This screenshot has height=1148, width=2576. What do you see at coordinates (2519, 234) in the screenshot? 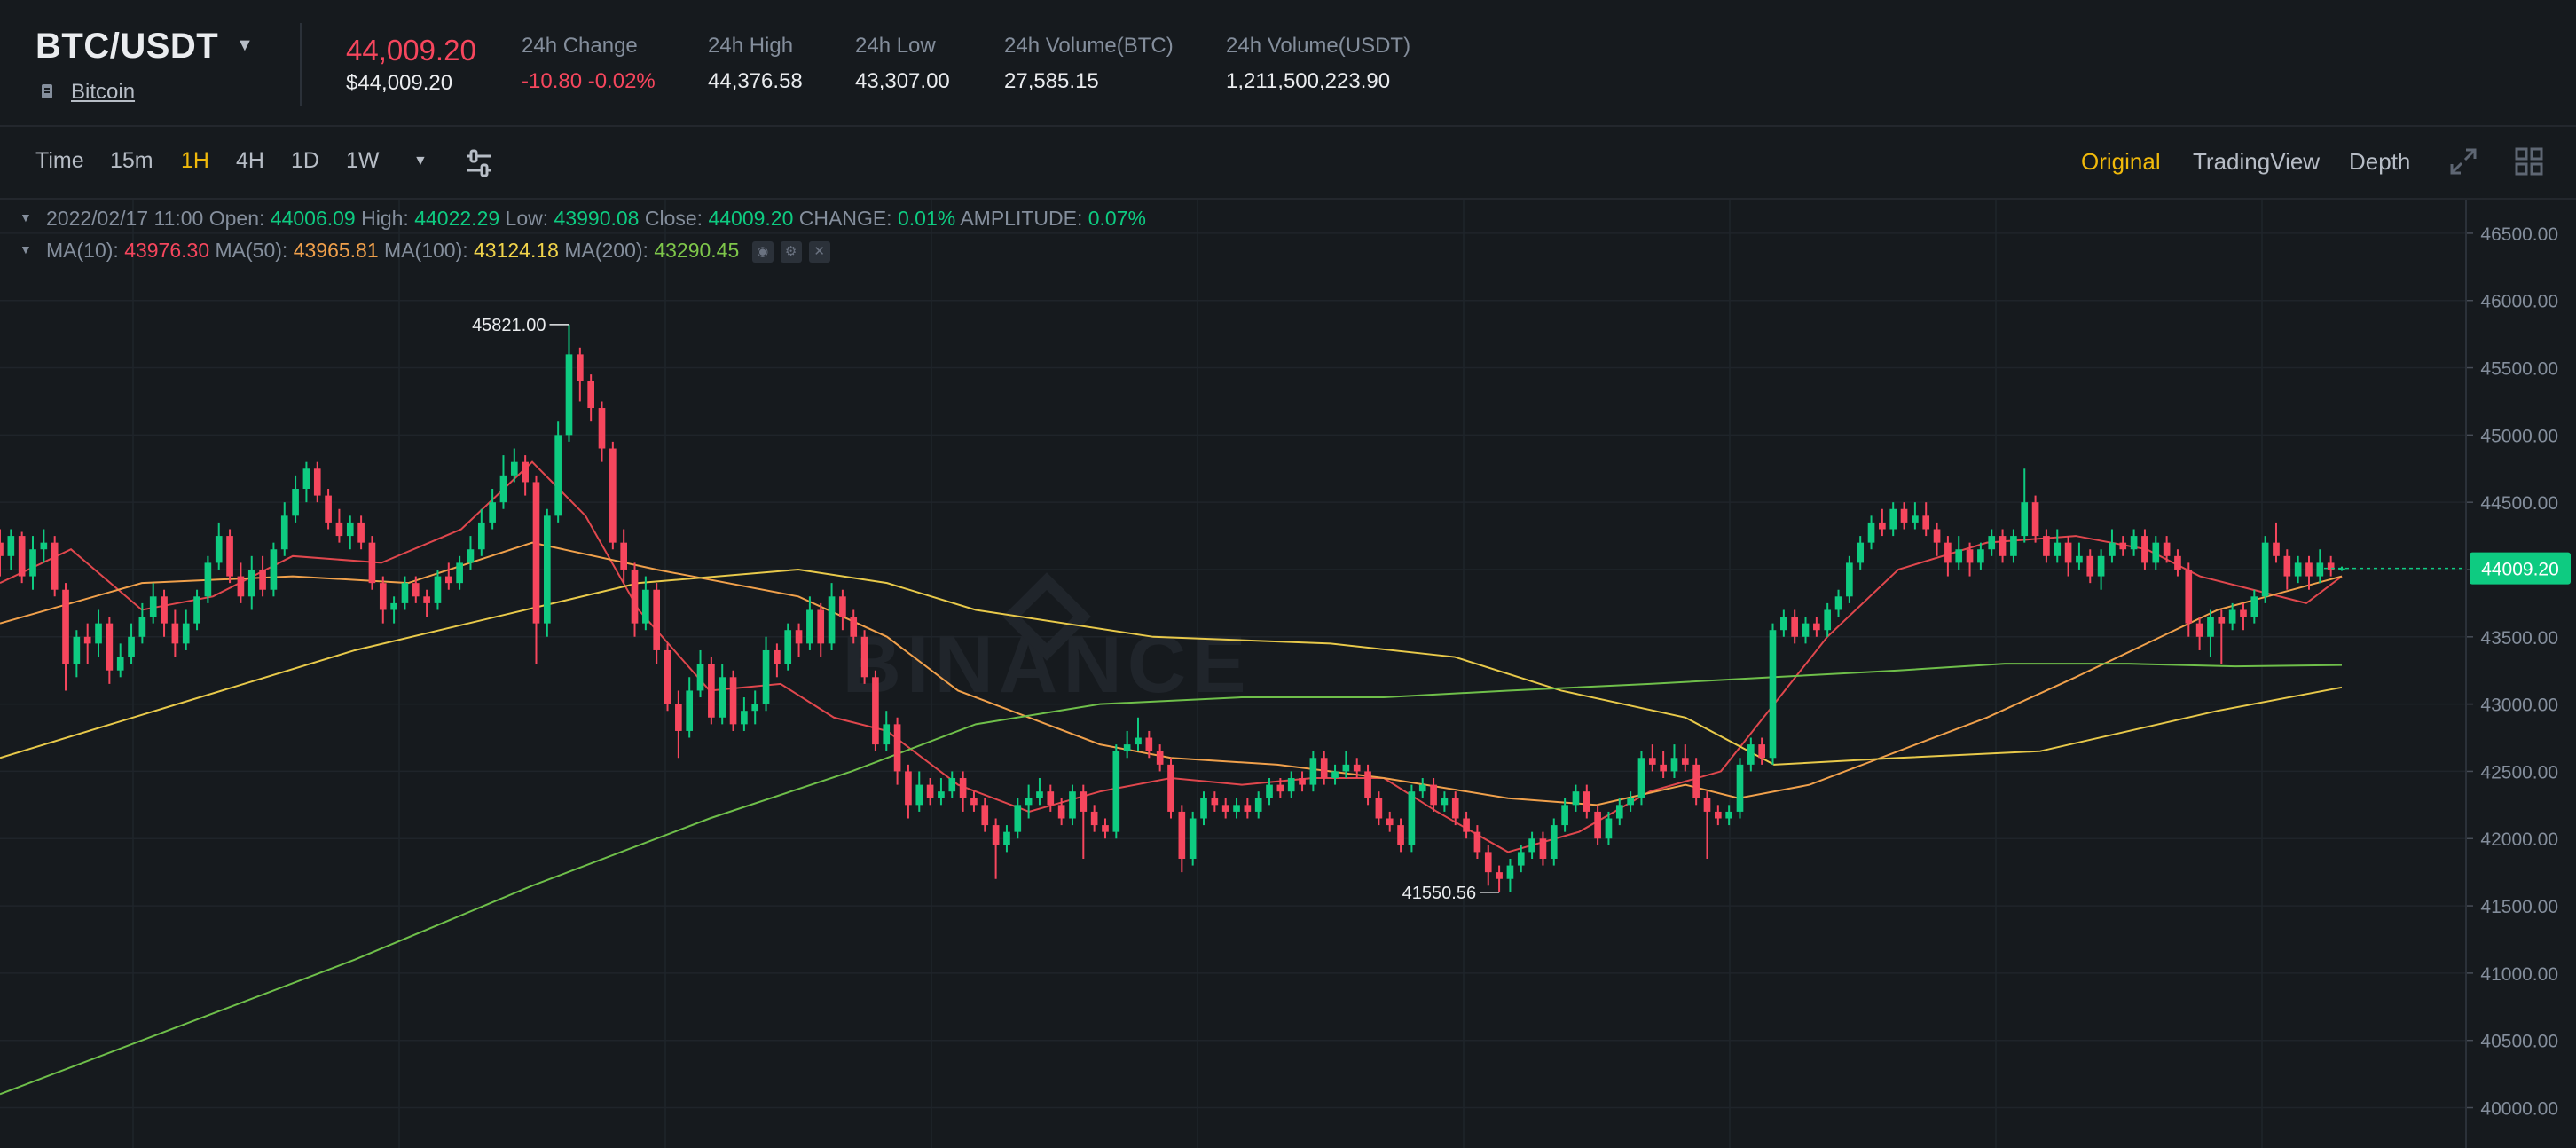
I see `y-tick-label: 46500.00` at bounding box center [2519, 234].